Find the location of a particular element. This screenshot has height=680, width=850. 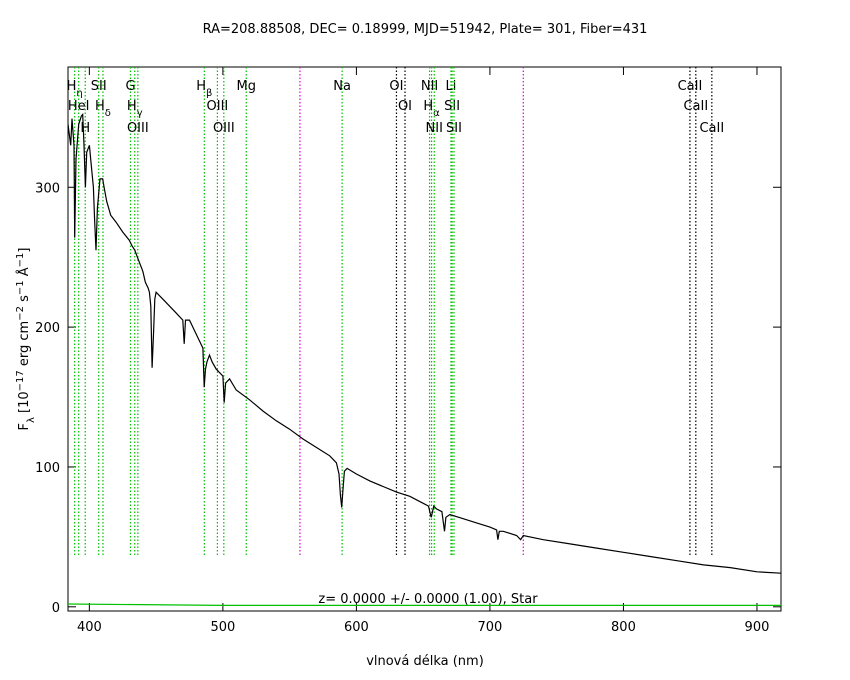

y-tick-label: 0 is located at coordinates (56, 608).